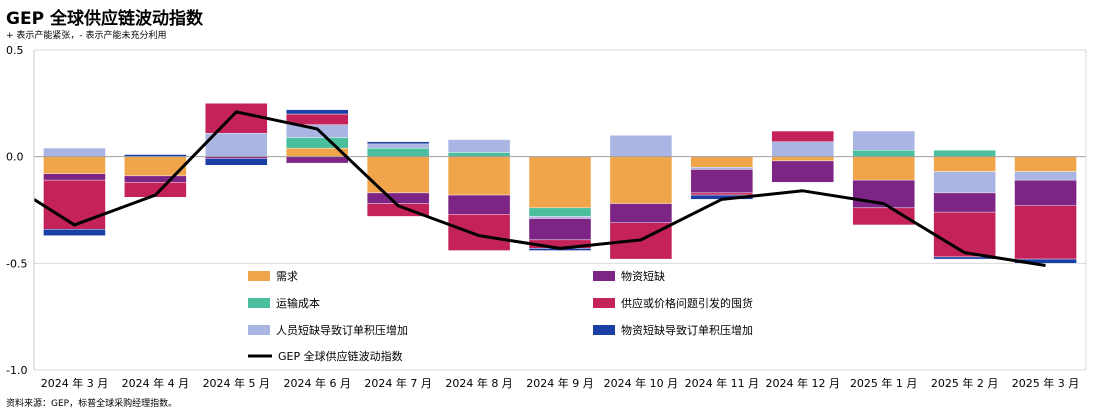 The height and width of the screenshot is (413, 1094). I want to click on x-tick-label: 2024 年 7 月, so click(397, 383).